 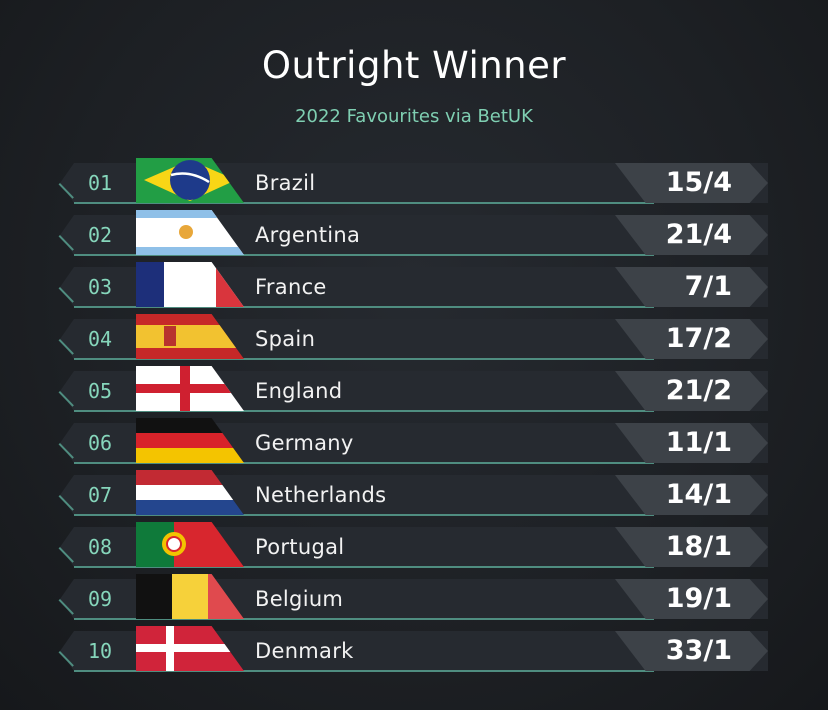 I want to click on list-item: 07 Netherlands 14/1, so click(x=413, y=493).